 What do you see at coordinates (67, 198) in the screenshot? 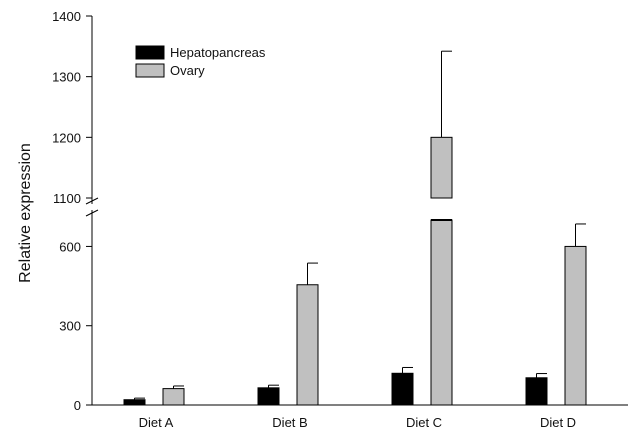
I see `y-tick-label: 1100` at bounding box center [67, 198].